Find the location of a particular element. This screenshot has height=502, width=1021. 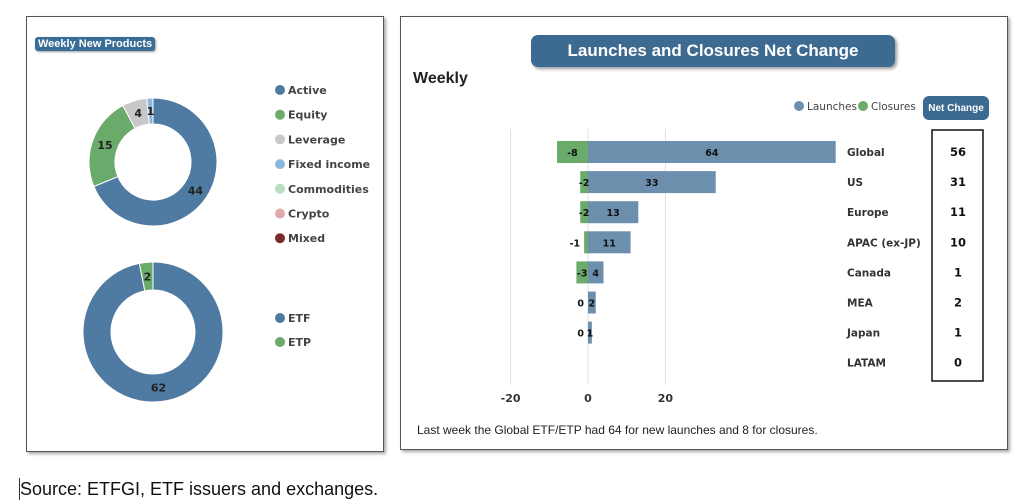

category-label-europe: Europe is located at coordinates (868, 213).